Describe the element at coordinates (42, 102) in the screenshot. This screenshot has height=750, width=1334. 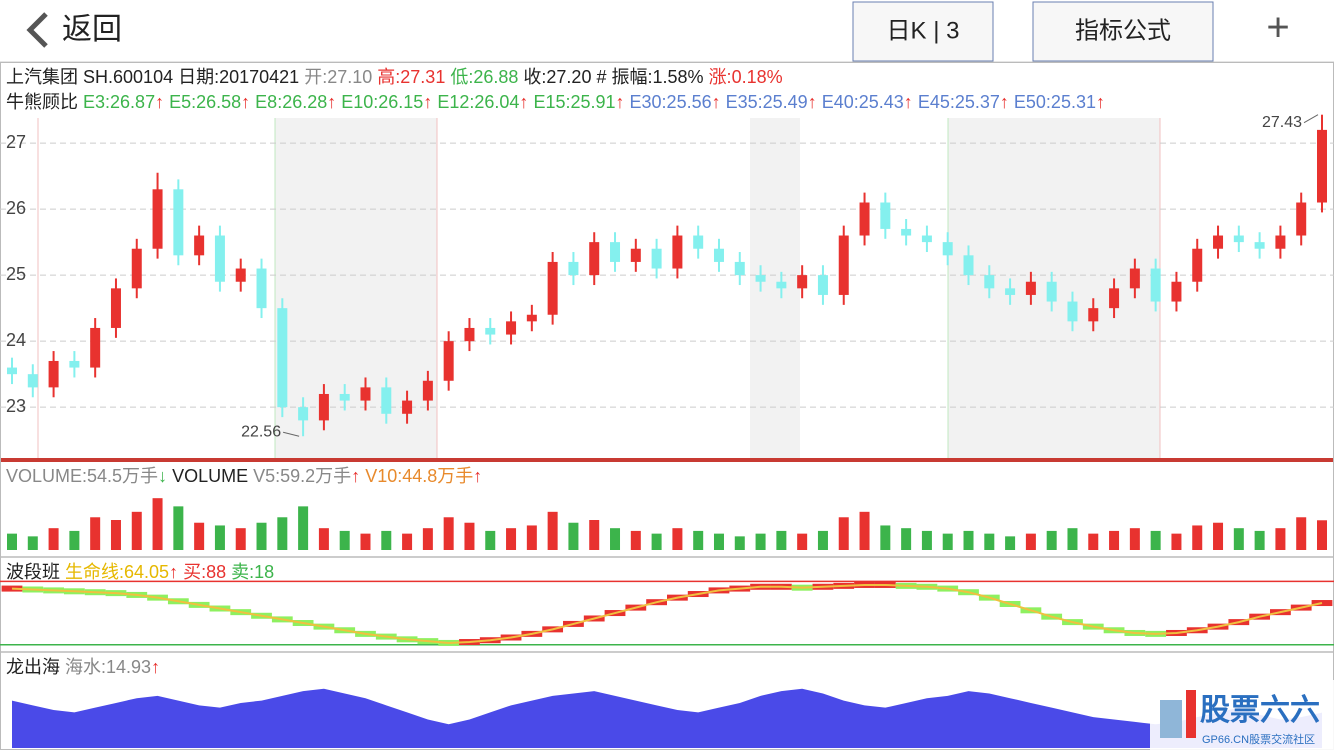
I see `ribbon-label: 牛熊顾比` at that location.